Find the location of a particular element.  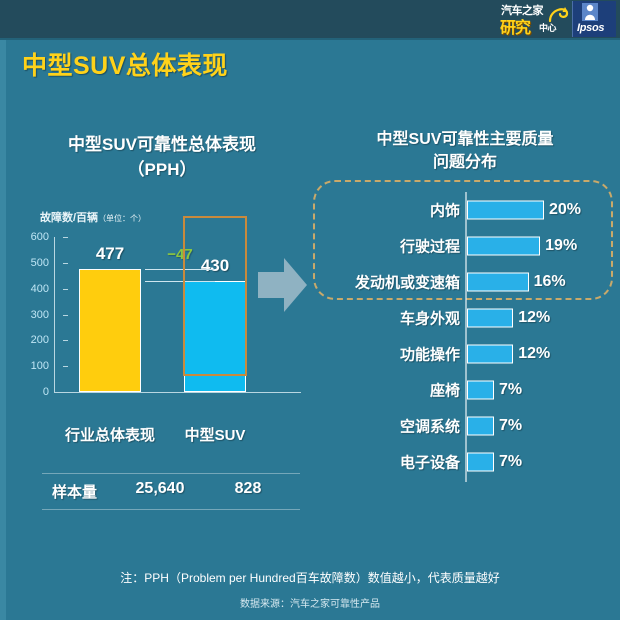

issue-label: 发动机或变速箱 is located at coordinates (407, 283).